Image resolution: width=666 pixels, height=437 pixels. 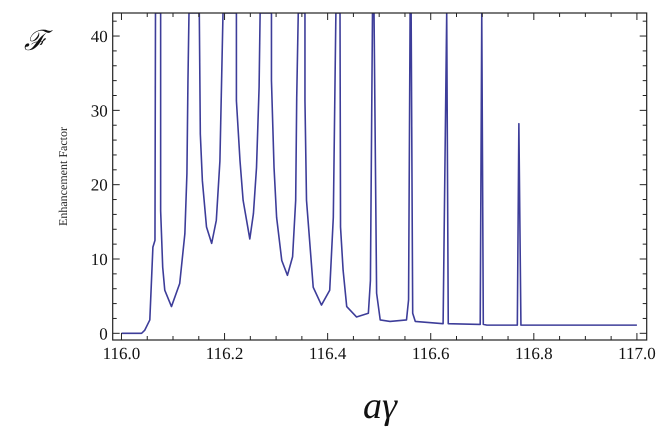 What do you see at coordinates (637, 353) in the screenshot?
I see `x-tick-label: 117.0` at bounding box center [637, 353].